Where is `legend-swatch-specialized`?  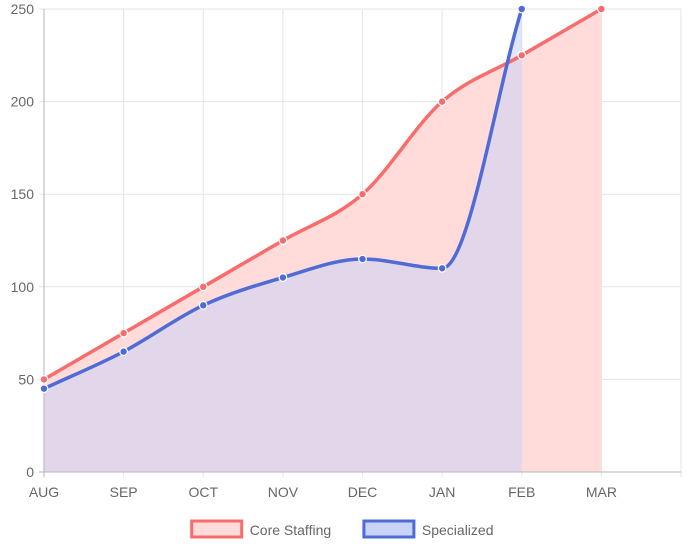 legend-swatch-specialized is located at coordinates (389, 529).